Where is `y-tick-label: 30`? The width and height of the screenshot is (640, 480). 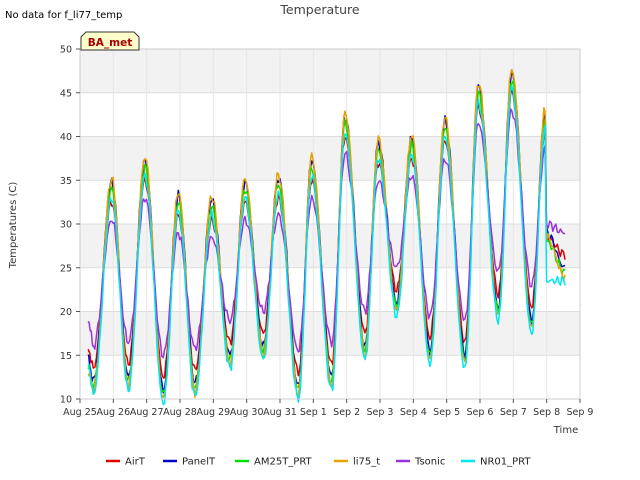
y-tick-label: 30 is located at coordinates (66, 225).